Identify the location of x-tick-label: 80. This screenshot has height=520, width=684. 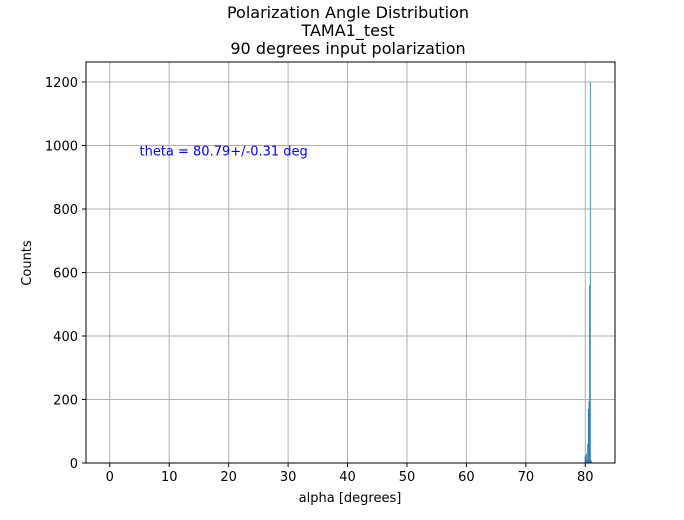
(585, 477).